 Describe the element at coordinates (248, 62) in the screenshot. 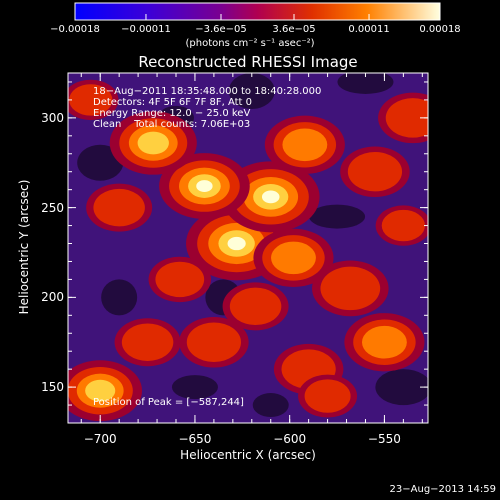

I see `chart-title: Reconstructed RHESSI Image` at that location.